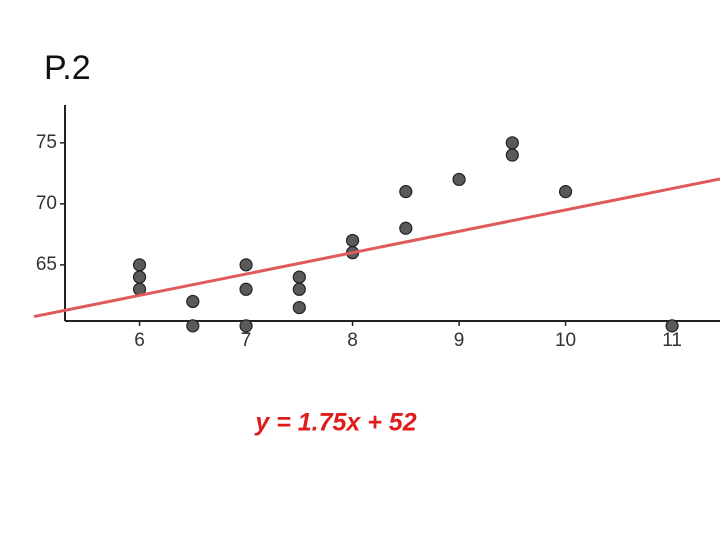  Describe the element at coordinates (46, 203) in the screenshot. I see `y-tick-label: 70` at that location.